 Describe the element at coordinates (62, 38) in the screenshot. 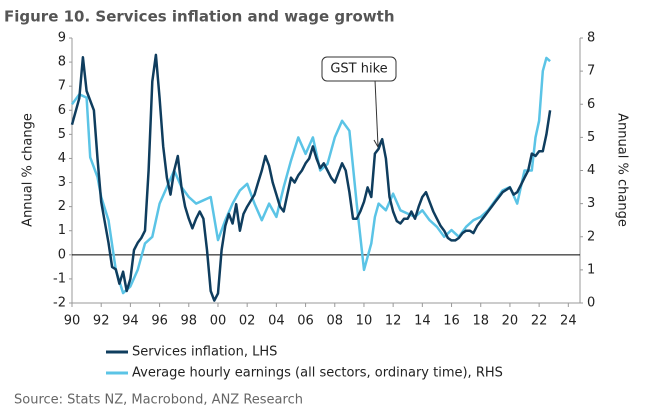

I see `y-tick-label: 9` at that location.